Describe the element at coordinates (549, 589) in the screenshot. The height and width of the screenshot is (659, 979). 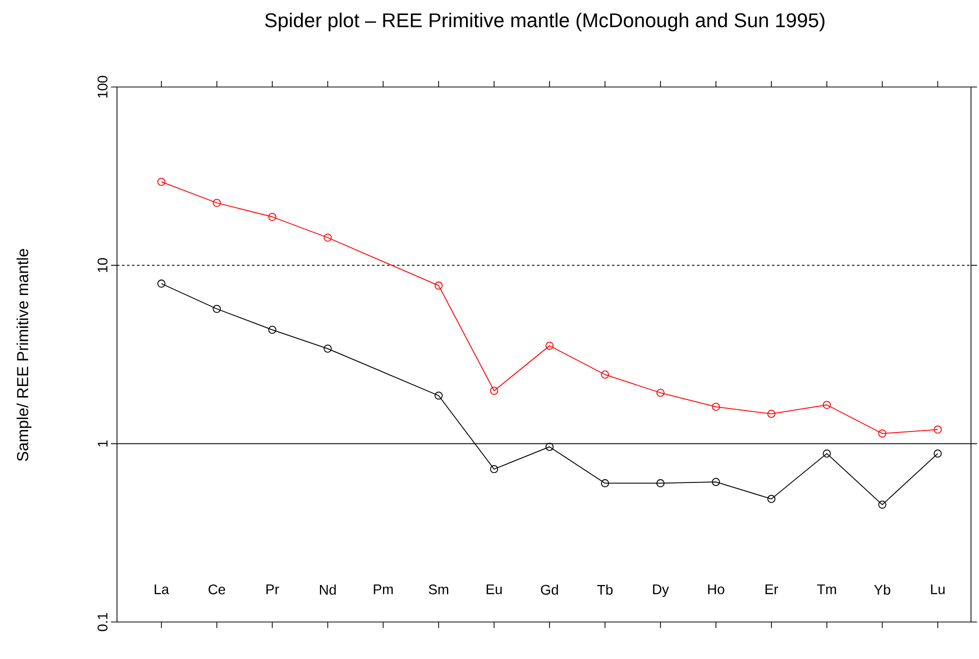
I see `x-tick-label: Gd` at that location.